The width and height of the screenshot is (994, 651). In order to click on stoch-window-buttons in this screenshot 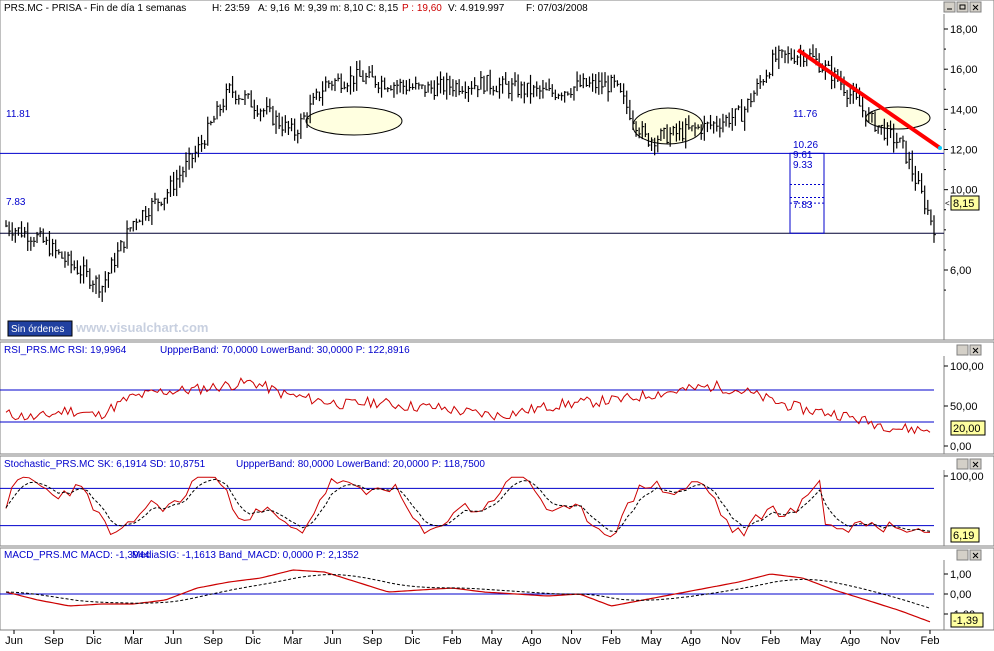, I will do `click(969, 464)`.